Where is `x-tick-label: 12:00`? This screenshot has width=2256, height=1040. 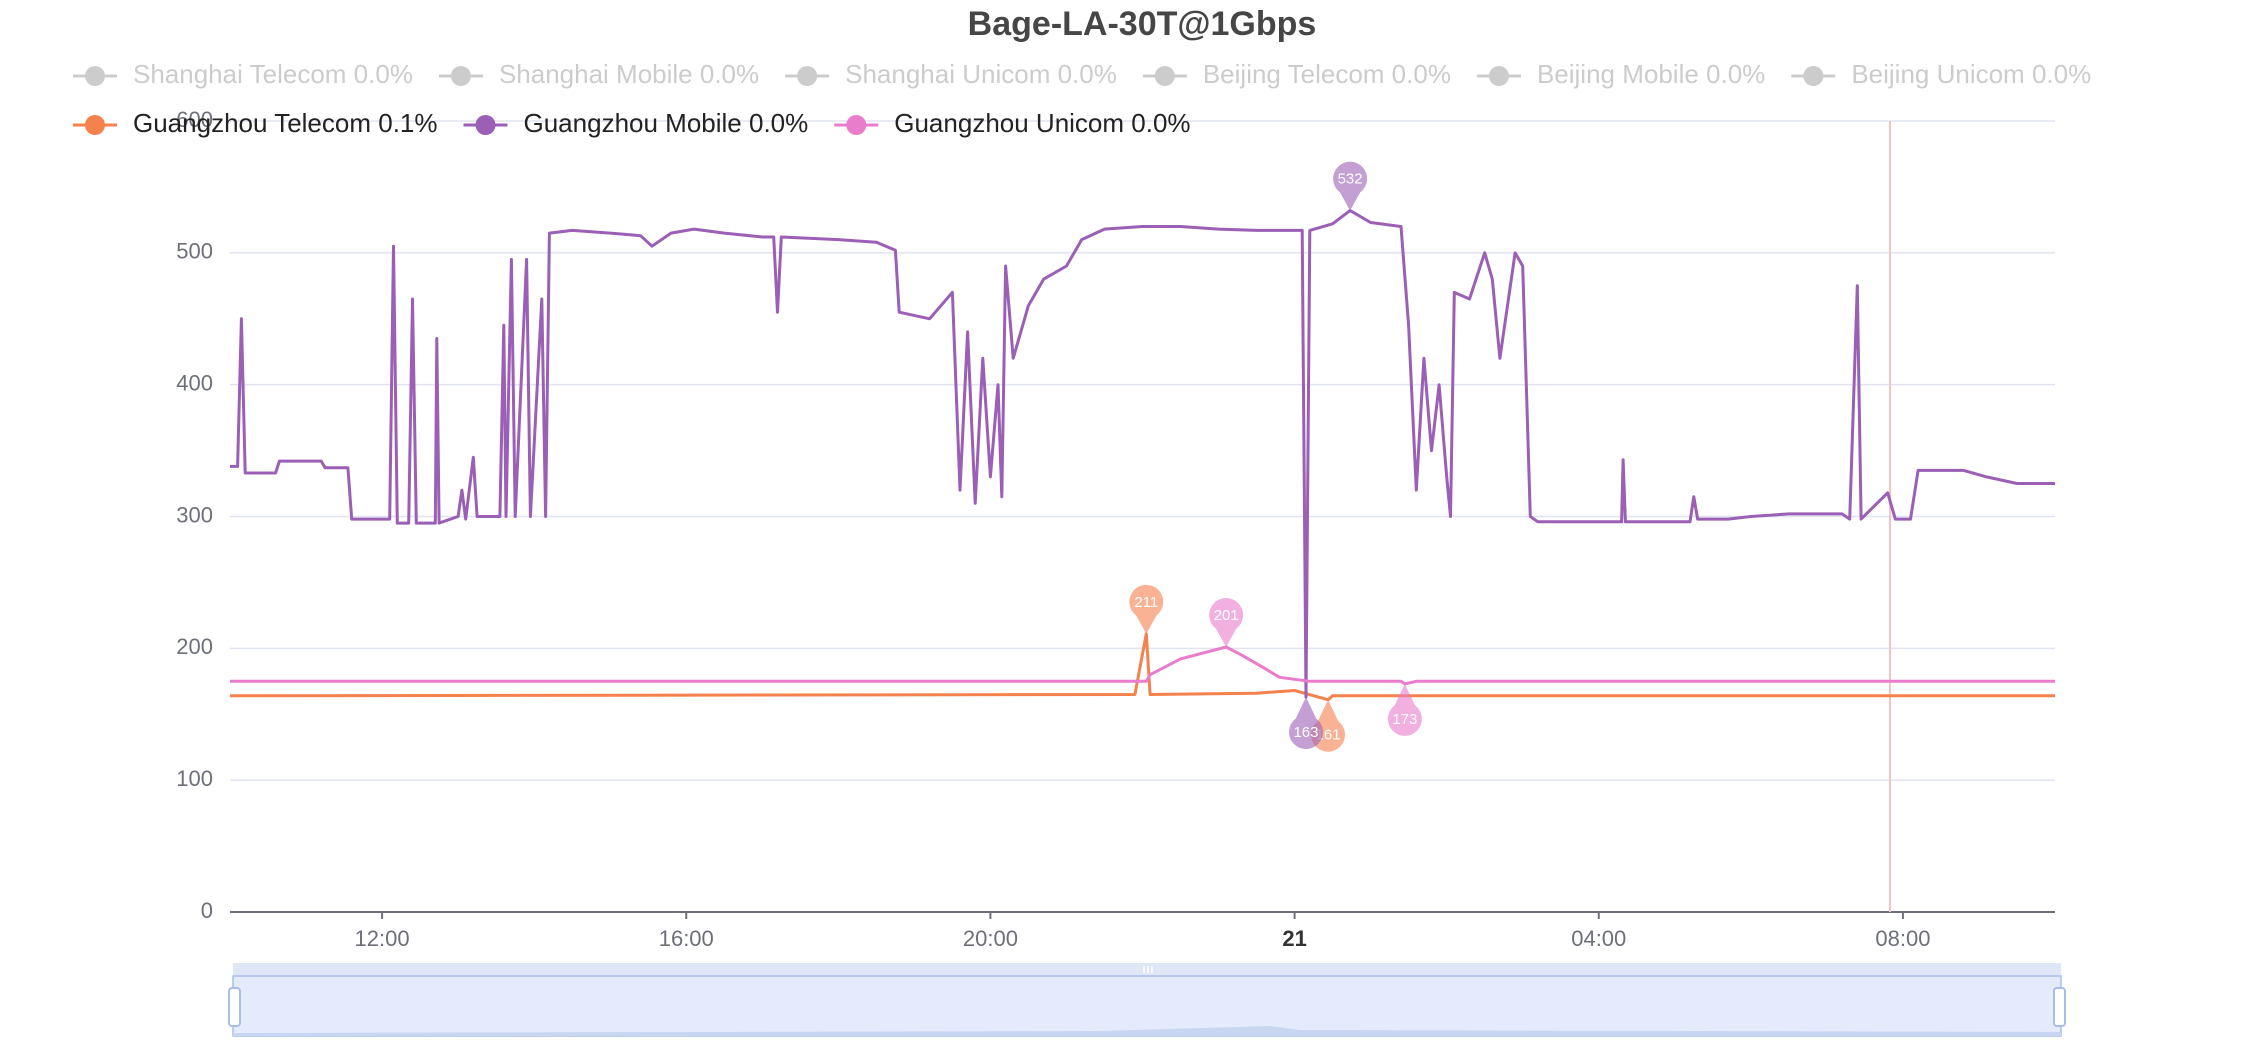
x-tick-label: 12:00 is located at coordinates (382, 938).